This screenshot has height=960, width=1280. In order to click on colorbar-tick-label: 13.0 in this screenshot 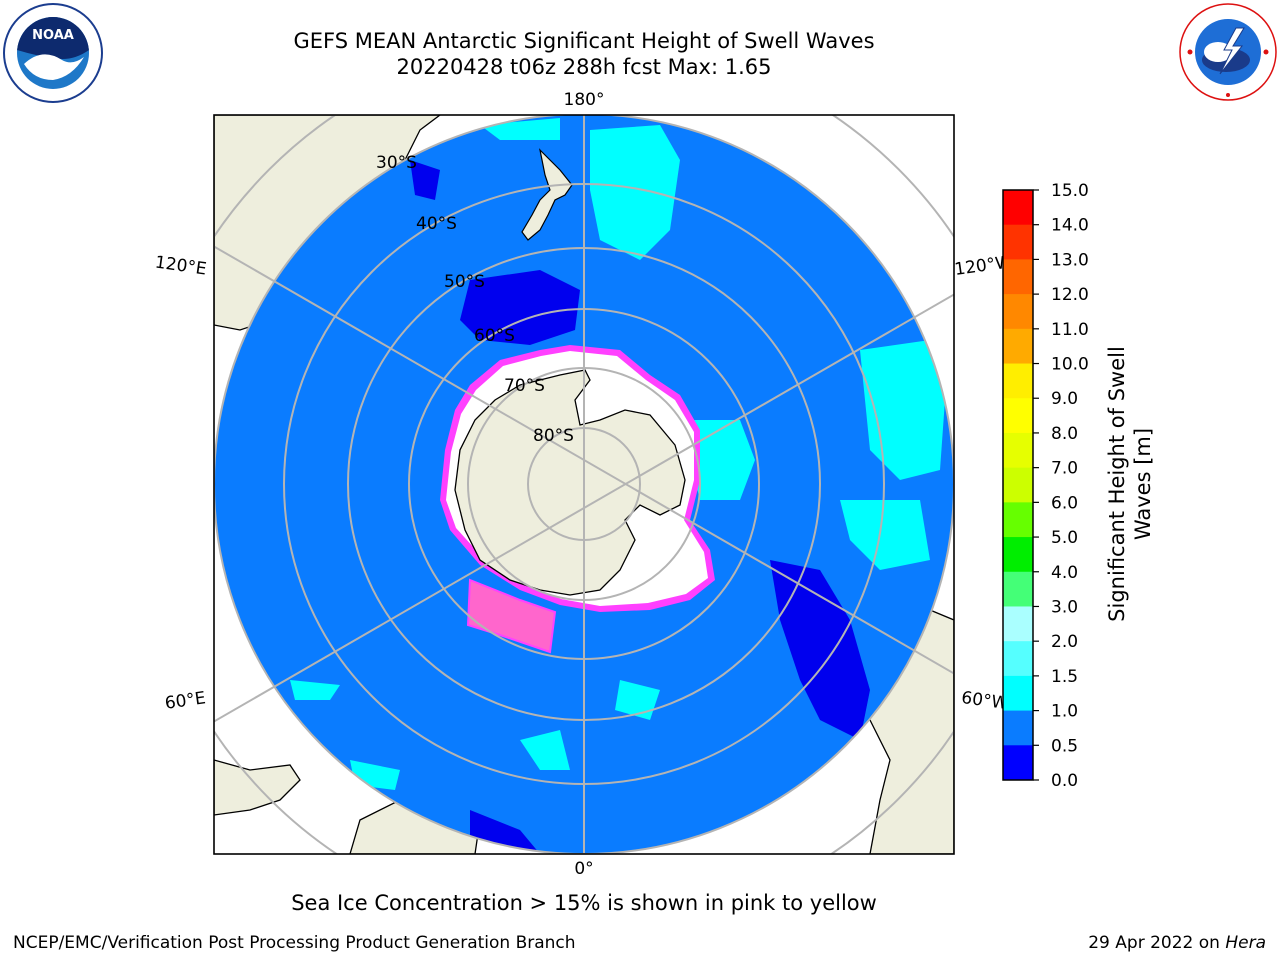, I will do `click(1070, 260)`.